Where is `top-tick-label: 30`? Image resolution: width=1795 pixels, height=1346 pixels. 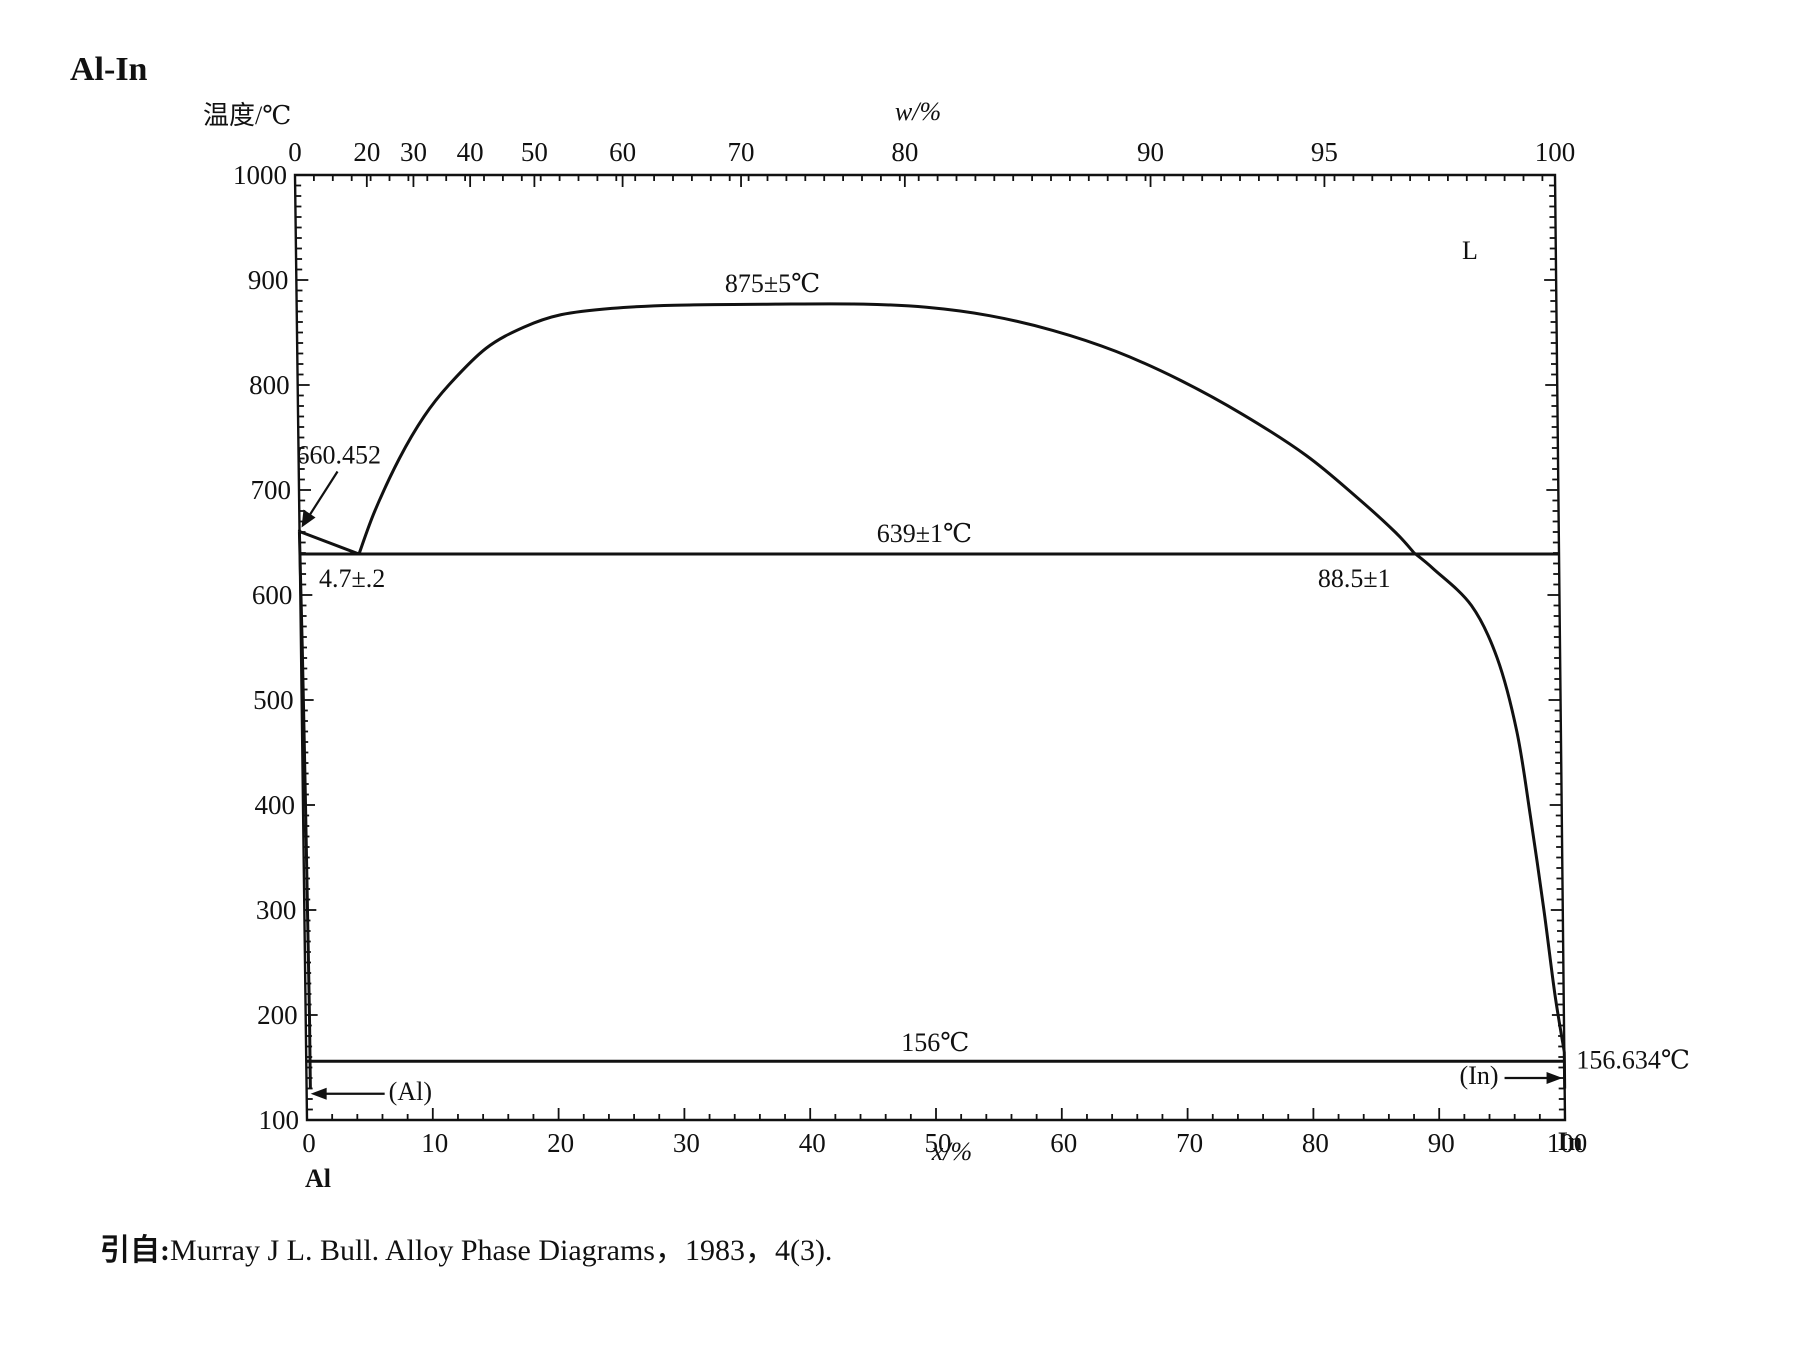 top-tick-label: 30 is located at coordinates (413, 152).